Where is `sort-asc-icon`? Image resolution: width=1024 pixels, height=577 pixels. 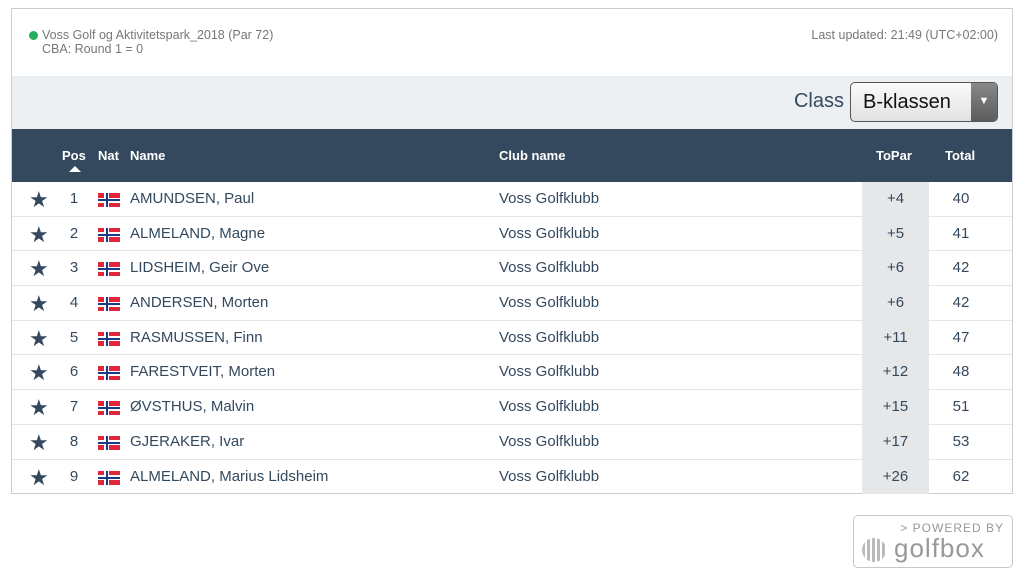
sort-asc-icon is located at coordinates (75, 169).